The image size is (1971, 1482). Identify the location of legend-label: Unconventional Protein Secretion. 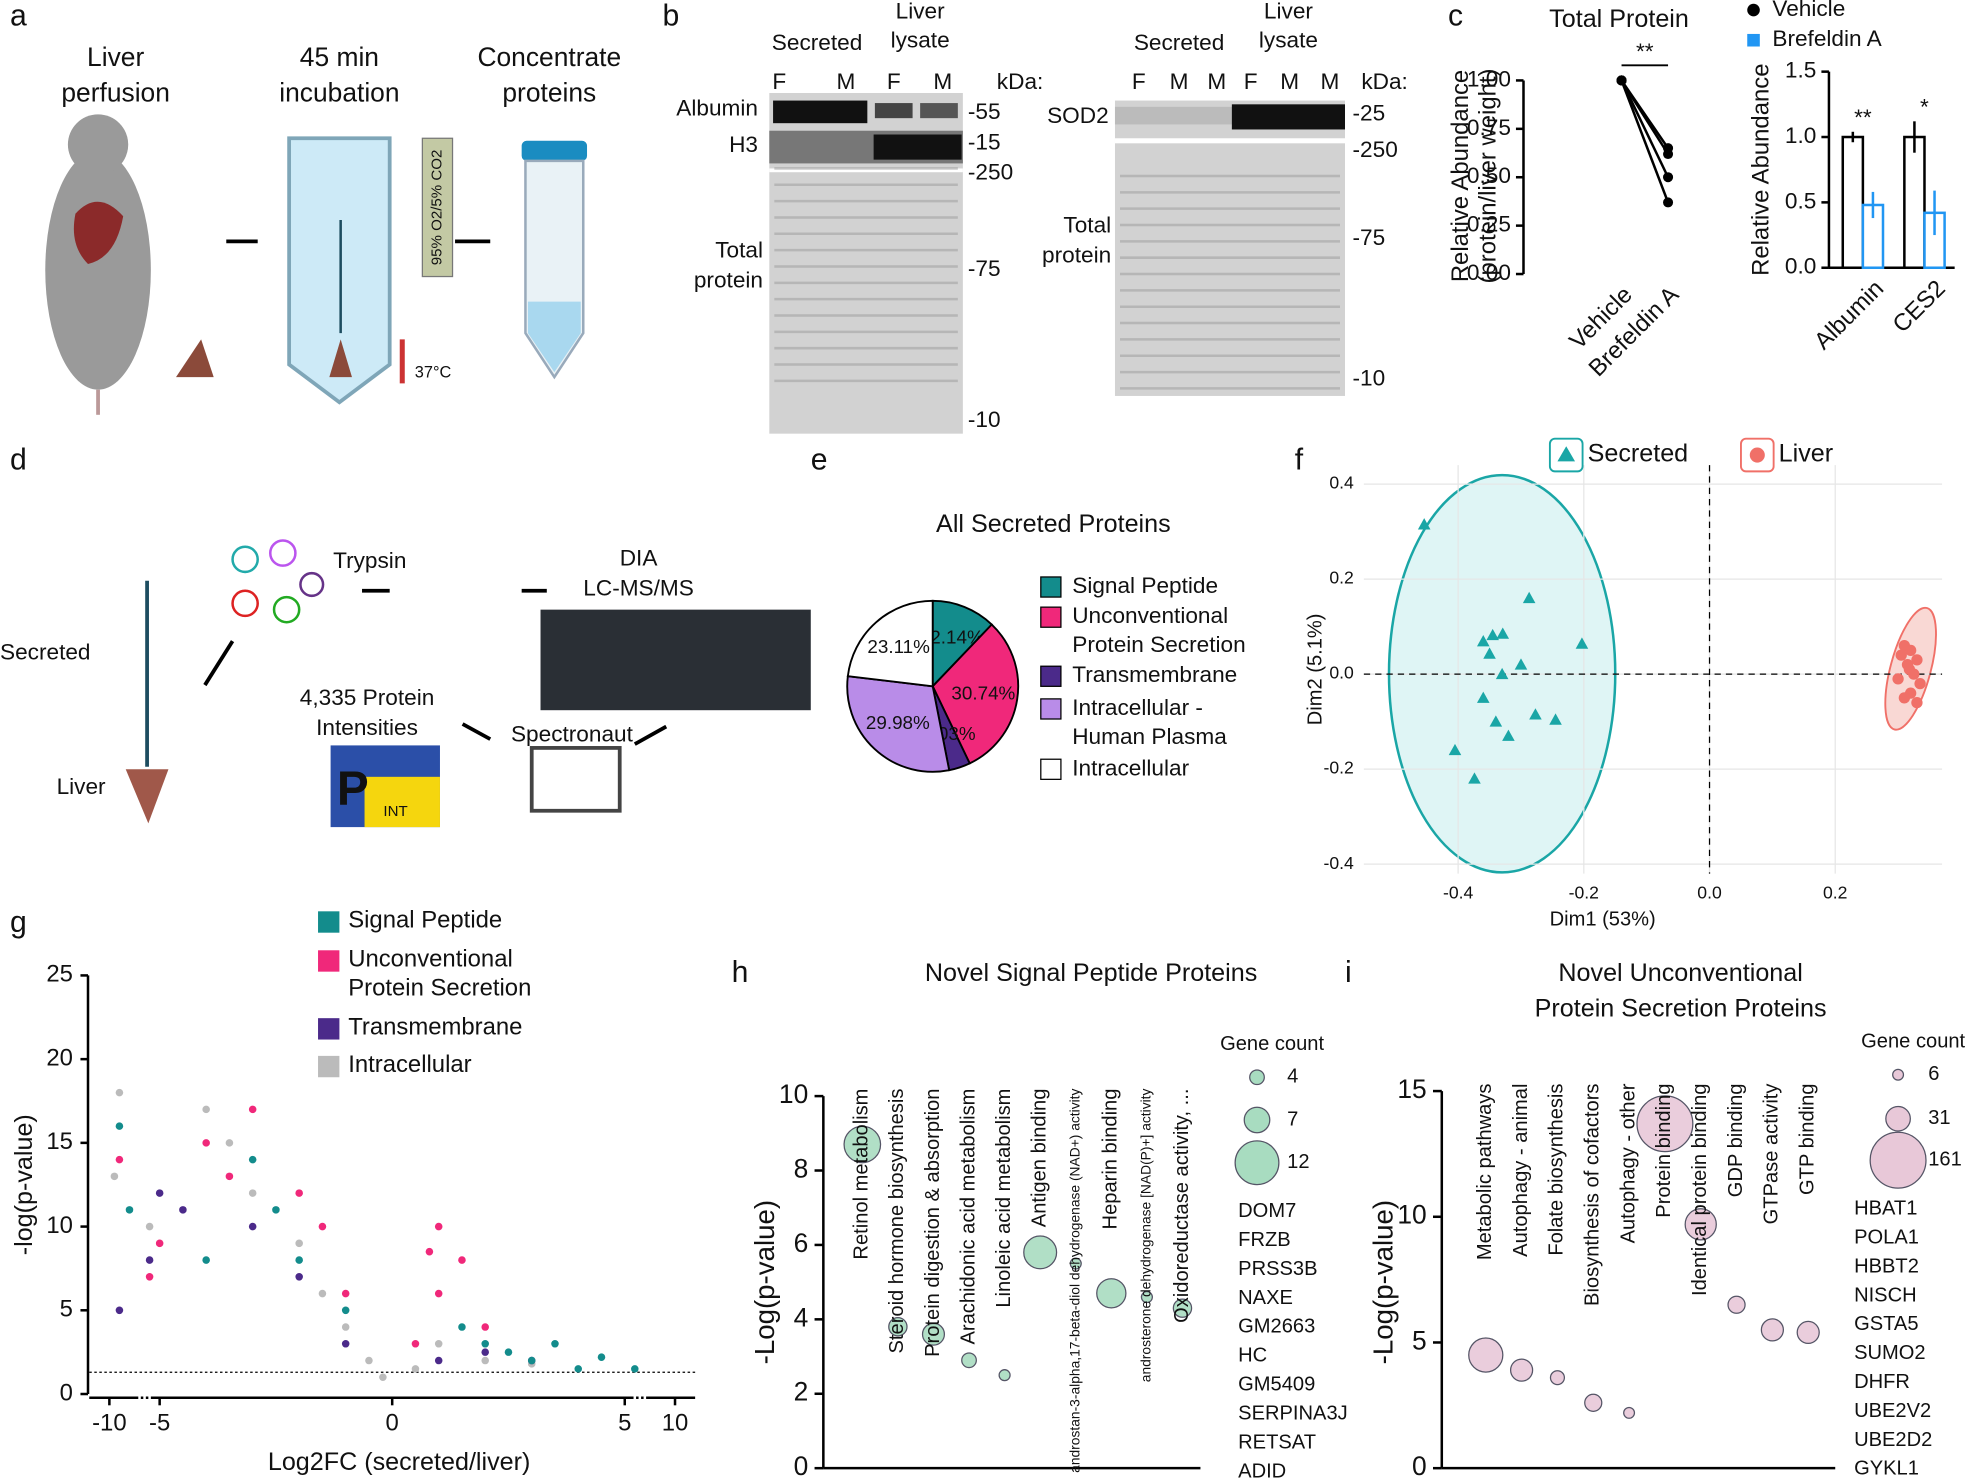
(1158, 630).